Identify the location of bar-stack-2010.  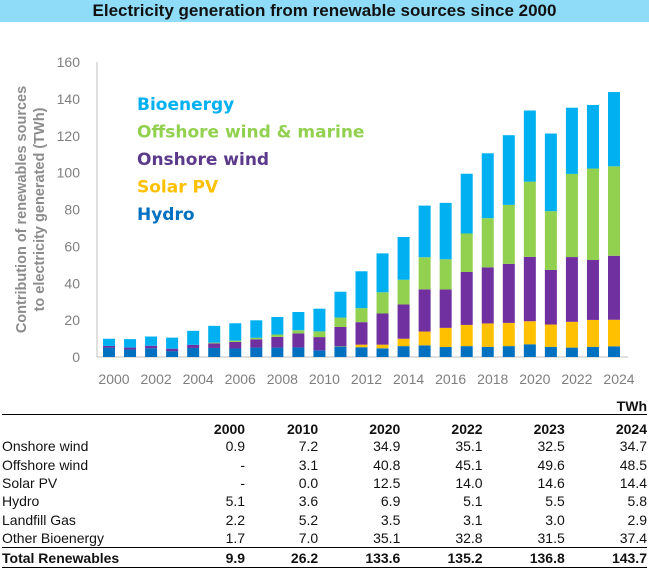
(319, 332).